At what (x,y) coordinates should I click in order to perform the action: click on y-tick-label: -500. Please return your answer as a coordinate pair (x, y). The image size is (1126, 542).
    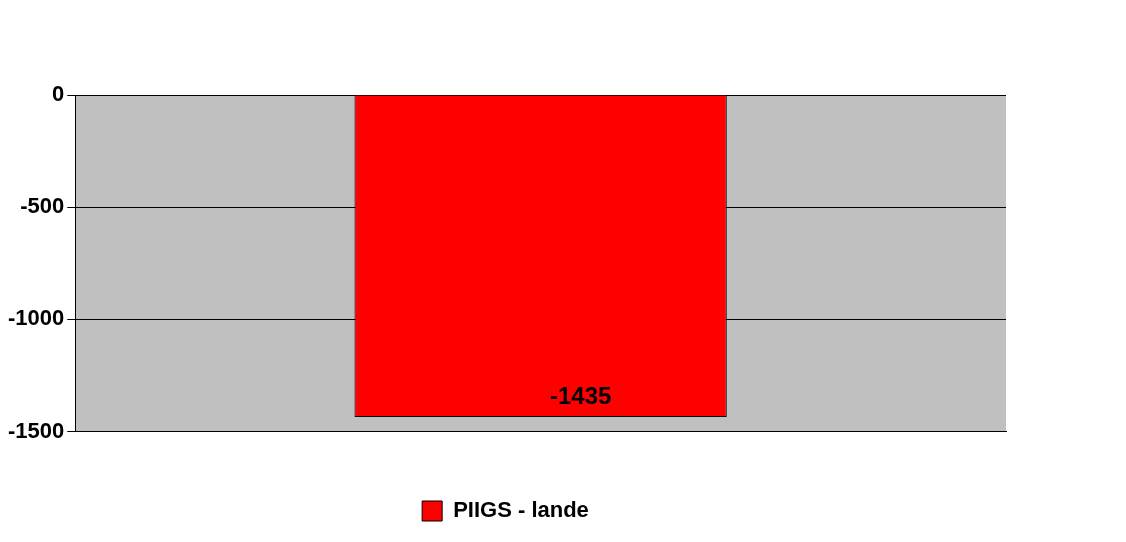
    Looking at the image, I should click on (42, 206).